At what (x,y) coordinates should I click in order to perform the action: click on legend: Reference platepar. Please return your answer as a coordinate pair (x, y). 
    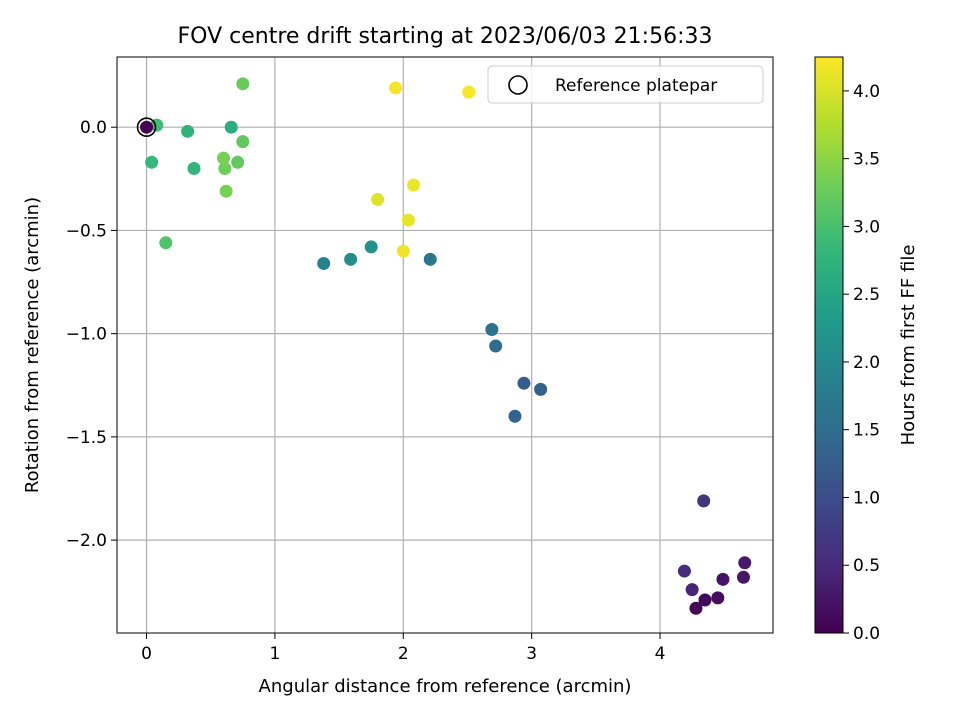
    Looking at the image, I should click on (625, 84).